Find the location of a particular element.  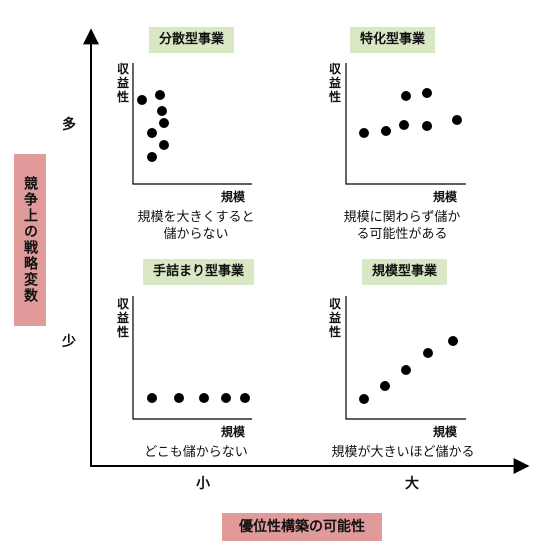

q3-ylabel: 収益性 is located at coordinates (122, 318).